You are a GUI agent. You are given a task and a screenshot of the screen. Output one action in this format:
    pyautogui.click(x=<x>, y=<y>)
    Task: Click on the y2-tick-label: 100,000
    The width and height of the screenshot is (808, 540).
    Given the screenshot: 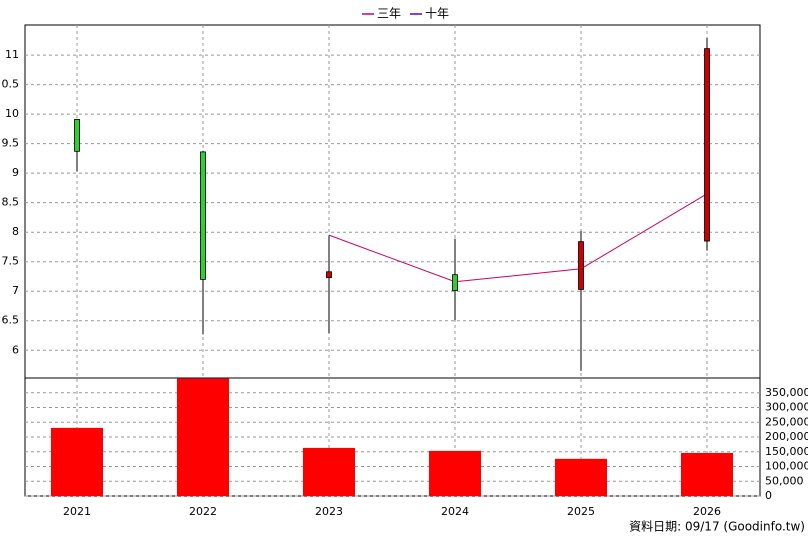 What is the action you would take?
    pyautogui.click(x=786, y=466)
    